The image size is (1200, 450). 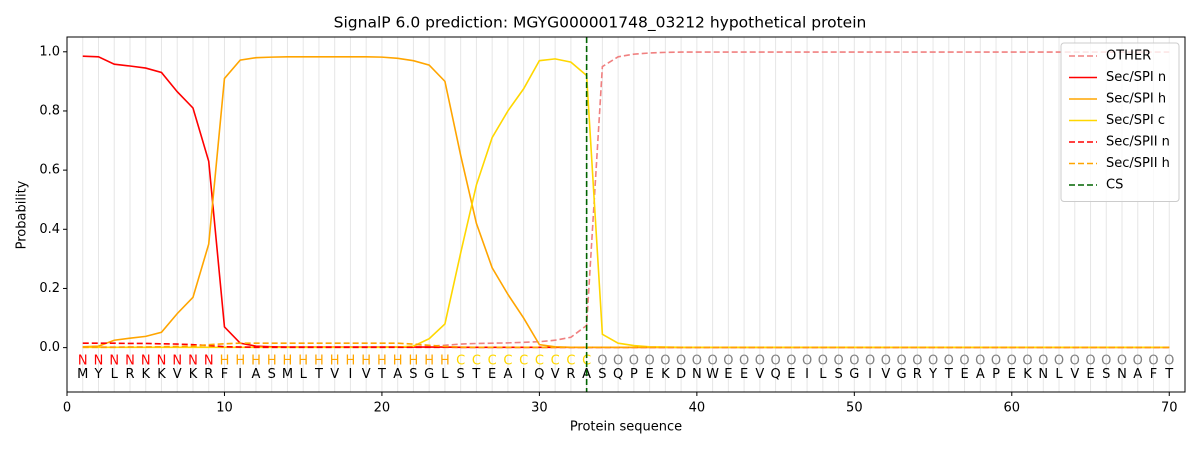 What do you see at coordinates (49, 347) in the screenshot?
I see `y-tick-label: 0.0` at bounding box center [49, 347].